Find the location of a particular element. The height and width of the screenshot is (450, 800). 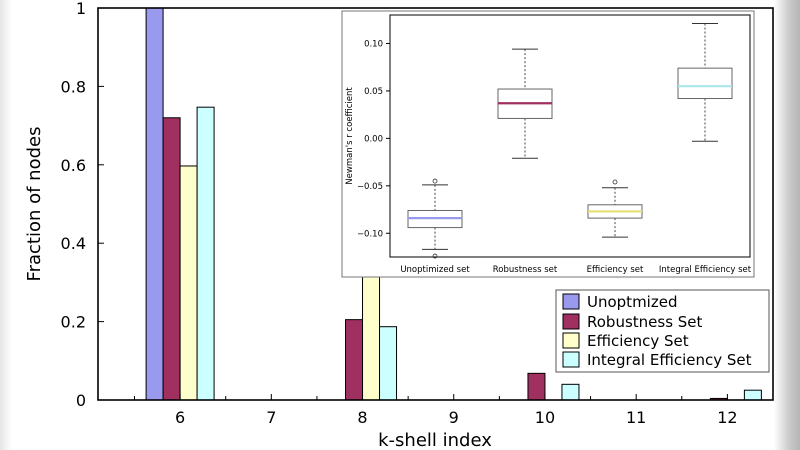

inset-x-tick-label: Robustness set is located at coordinates (525, 270).